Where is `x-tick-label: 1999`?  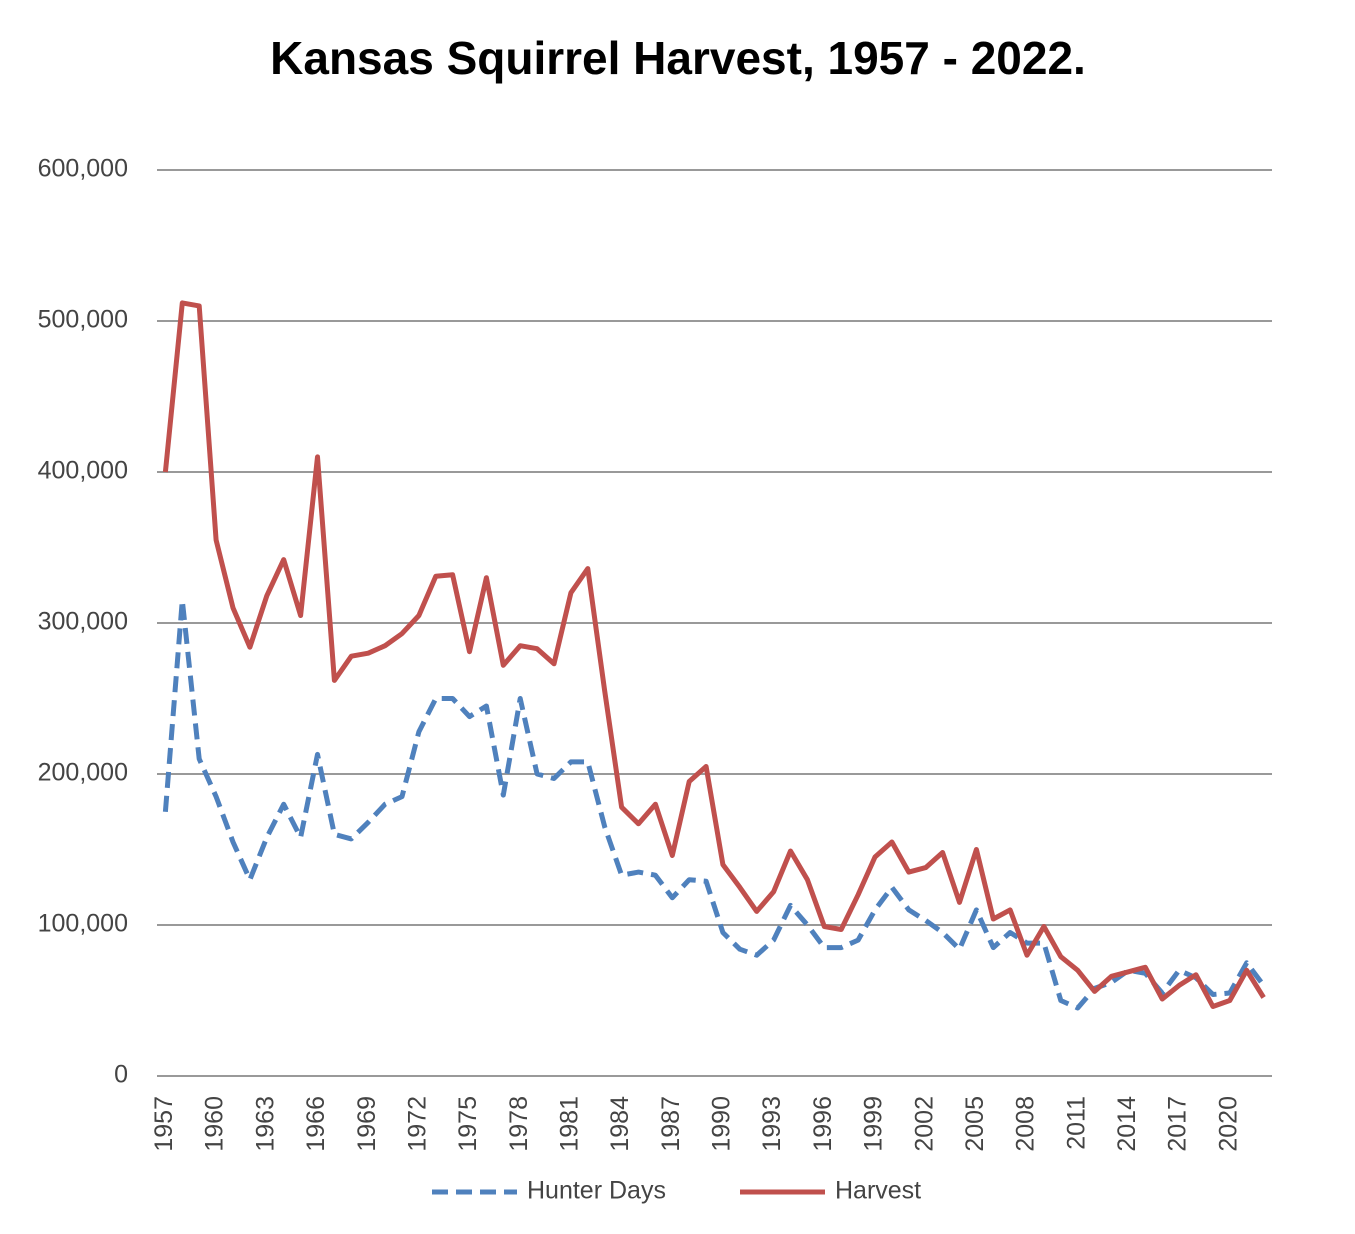 x-tick-label: 1999 is located at coordinates (874, 1124).